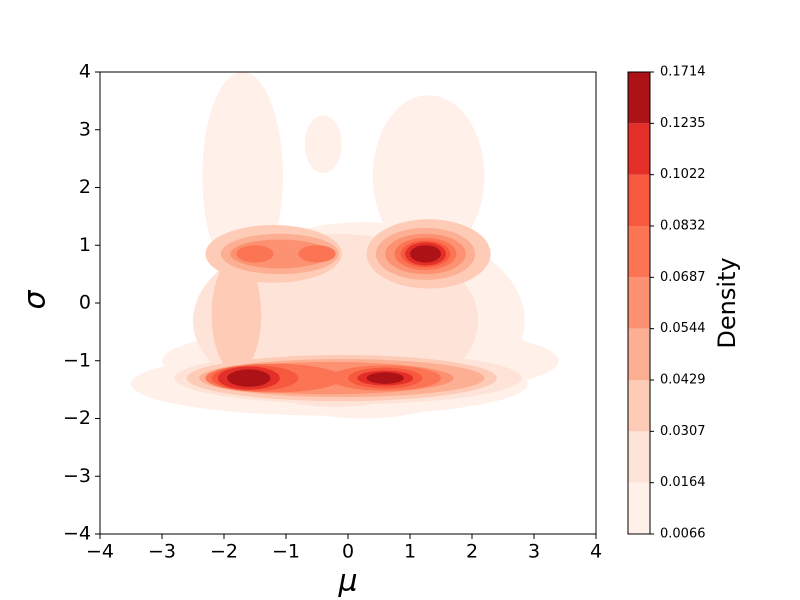 This screenshot has height=600, width=800. Describe the element at coordinates (683, 123) in the screenshot. I see `colorbar-tick-label: 0.1235` at that location.